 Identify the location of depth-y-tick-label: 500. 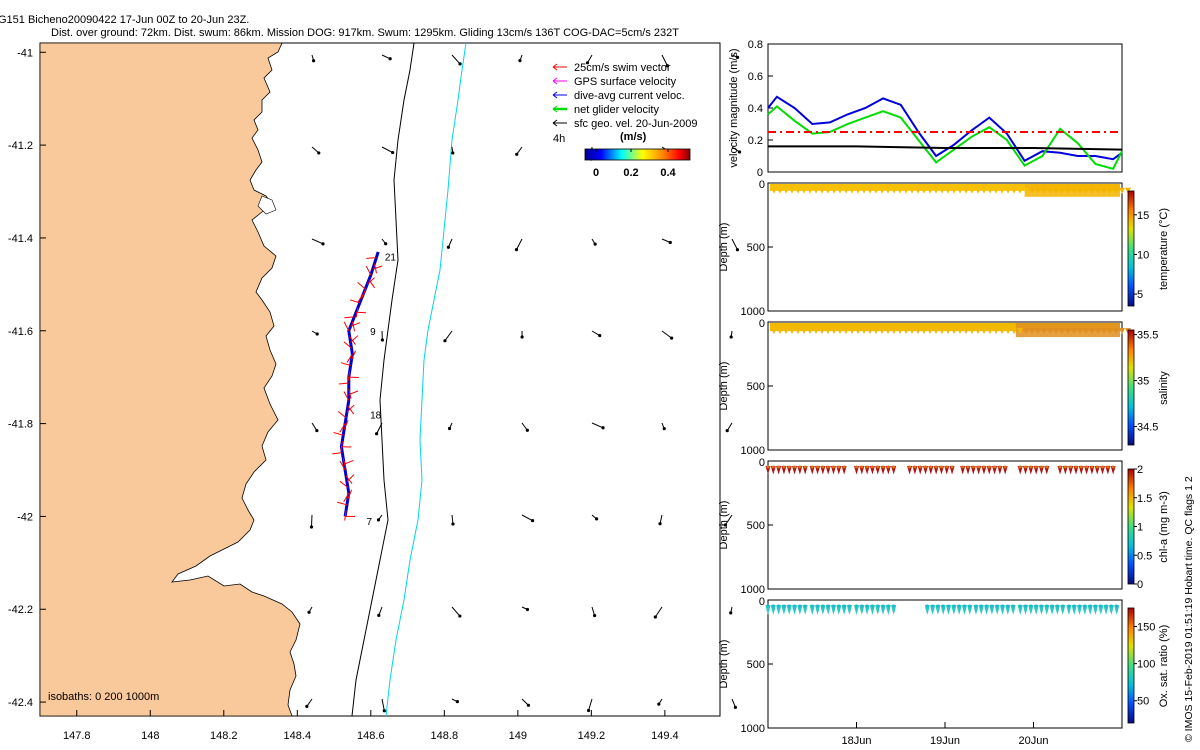
(756, 665).